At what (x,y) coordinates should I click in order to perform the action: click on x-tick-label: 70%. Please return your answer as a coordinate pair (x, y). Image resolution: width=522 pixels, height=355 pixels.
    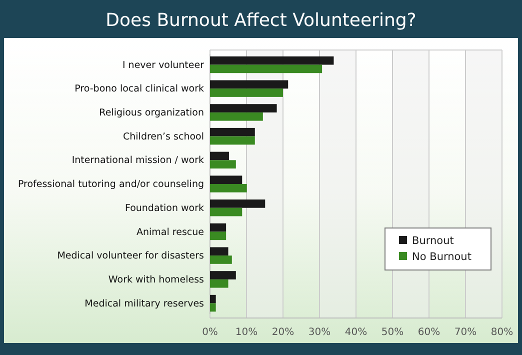
    Looking at the image, I should click on (465, 332).